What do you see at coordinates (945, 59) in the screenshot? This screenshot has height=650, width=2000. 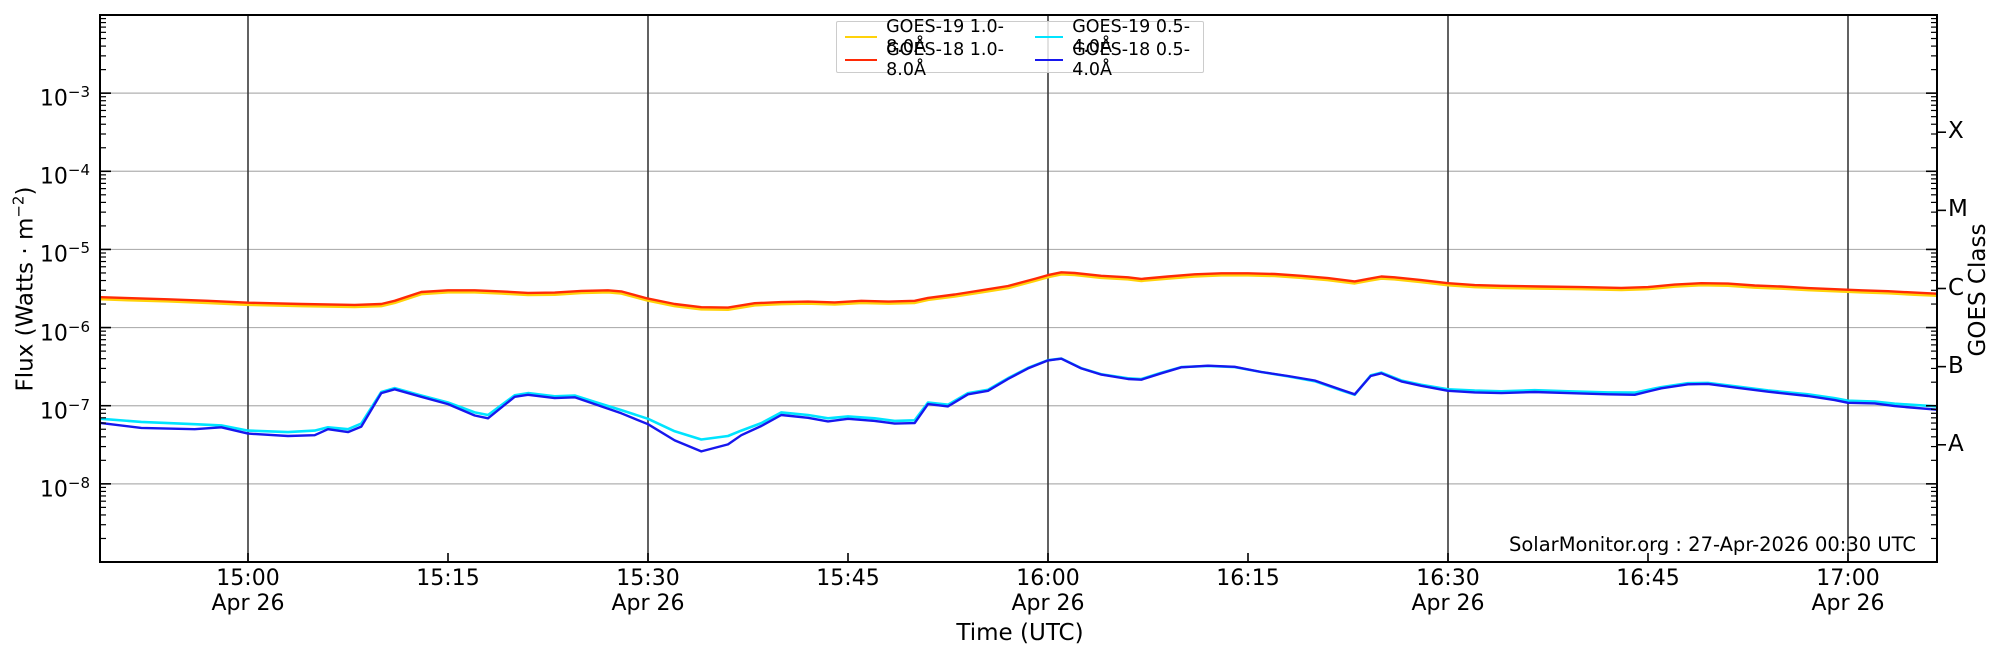 I see `legend-entry-label: GOES-18 1.0-8.0Å` at bounding box center [945, 59].